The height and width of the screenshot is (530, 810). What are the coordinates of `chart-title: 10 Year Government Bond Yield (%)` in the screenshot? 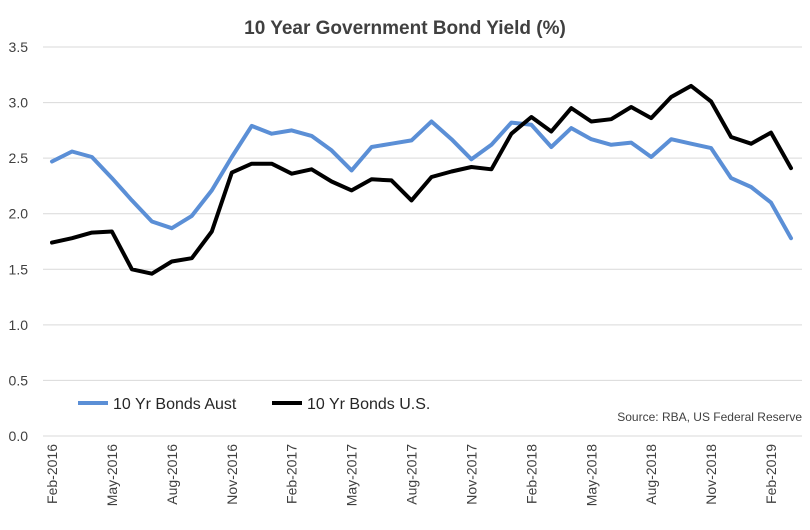 It's located at (405, 28).